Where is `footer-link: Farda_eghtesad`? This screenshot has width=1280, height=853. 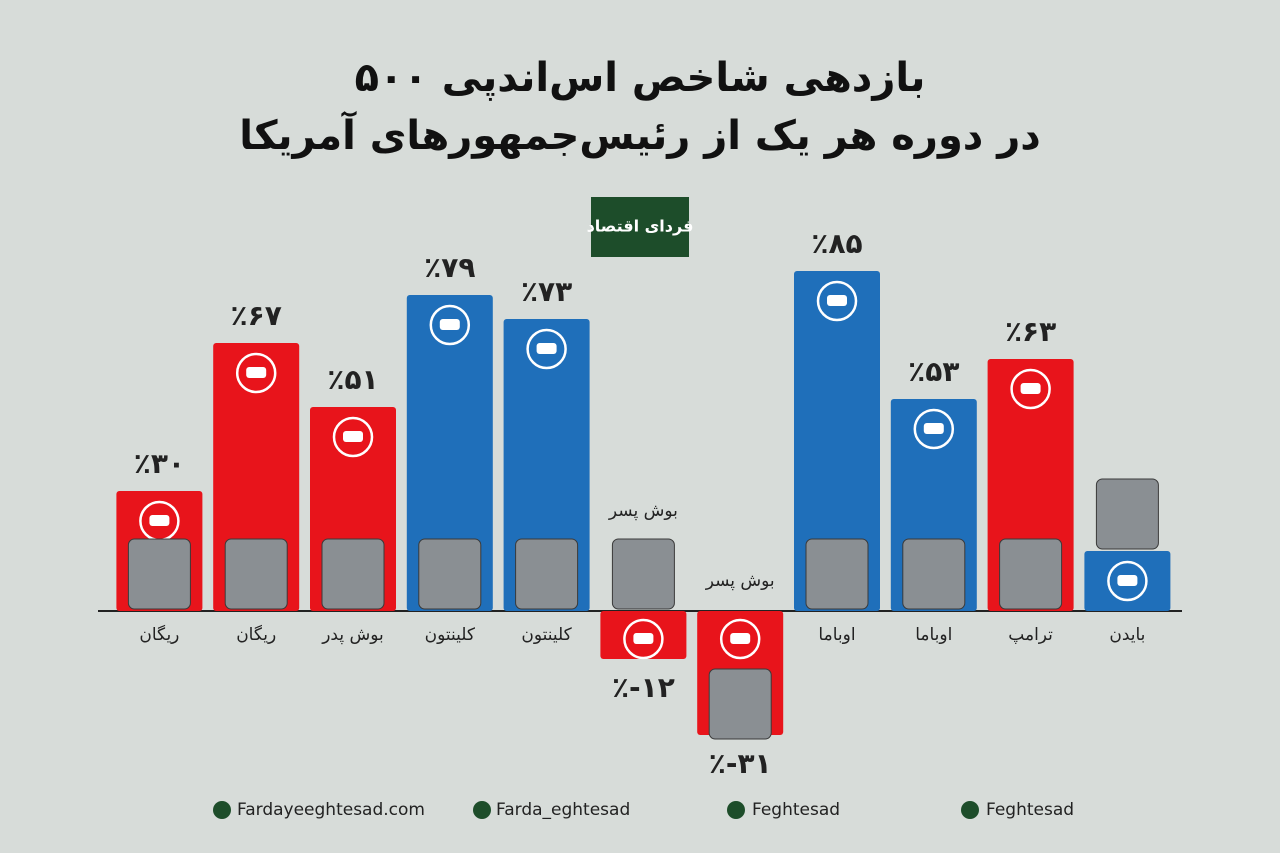
footer-link: Farda_eghtesad is located at coordinates (563, 810).